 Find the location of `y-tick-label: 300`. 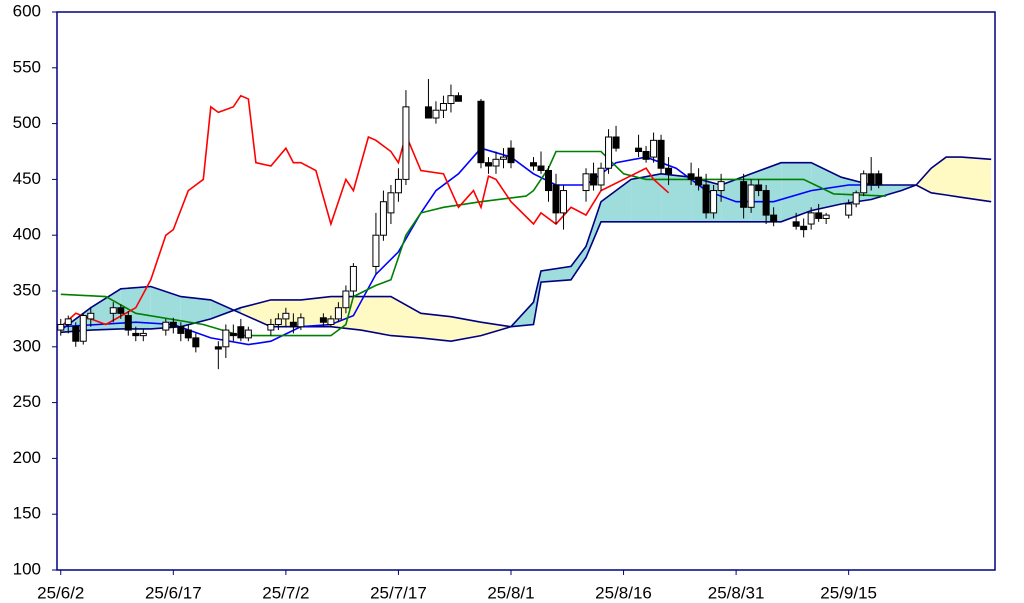

y-tick-label: 300 is located at coordinates (27, 345).